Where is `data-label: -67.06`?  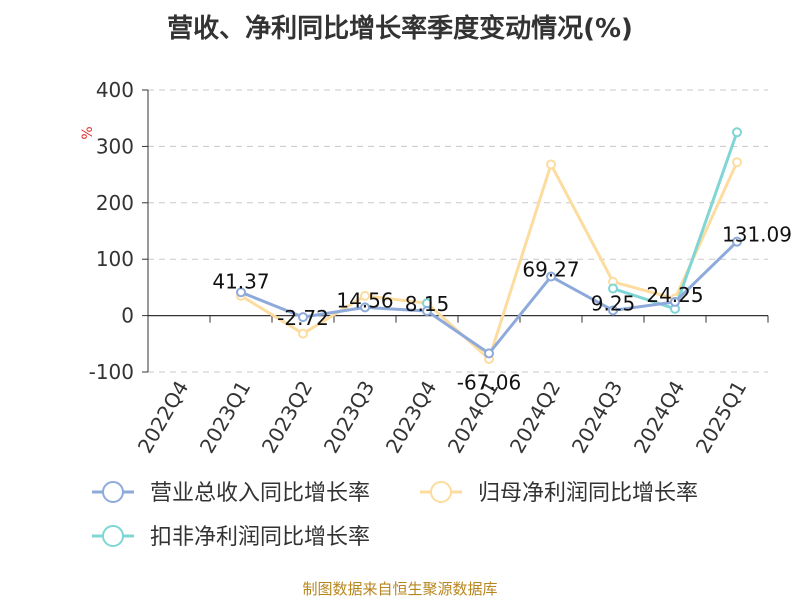
data-label: -67.06 is located at coordinates (489, 382).